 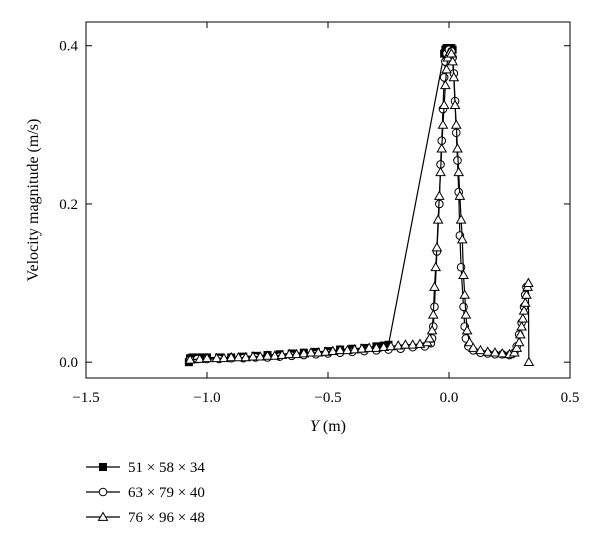 What do you see at coordinates (206, 398) in the screenshot?
I see `x-tick-label: −1.0` at bounding box center [206, 398].